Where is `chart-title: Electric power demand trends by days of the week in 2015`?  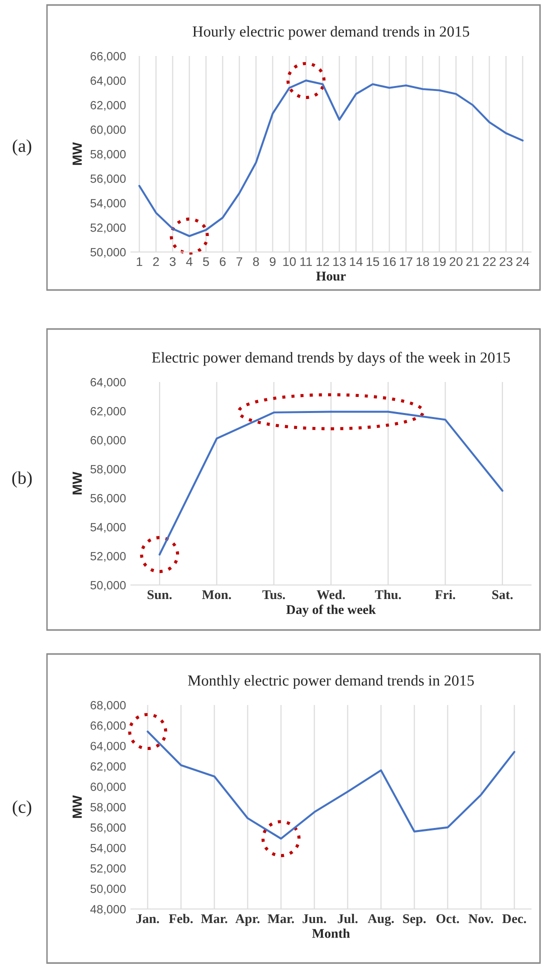
chart-title: Electric power demand trends by days of the week in 2015 is located at coordinates (331, 359).